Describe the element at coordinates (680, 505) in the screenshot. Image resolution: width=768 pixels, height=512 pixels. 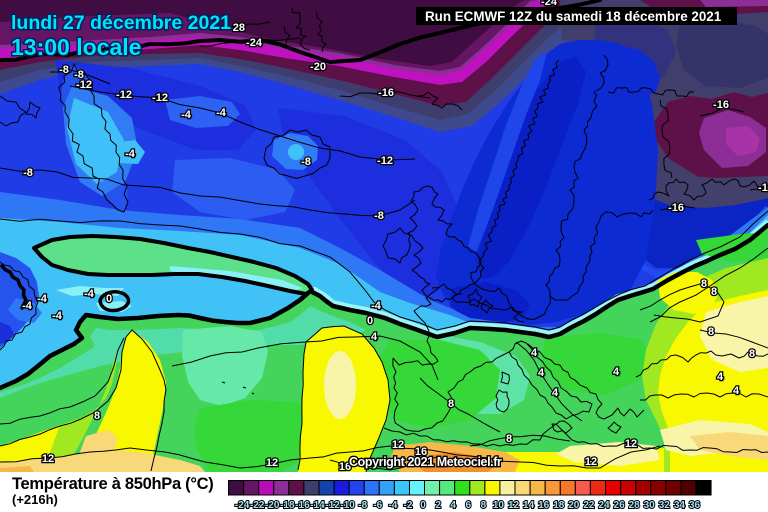
I see `svg-text: 34` at that location.